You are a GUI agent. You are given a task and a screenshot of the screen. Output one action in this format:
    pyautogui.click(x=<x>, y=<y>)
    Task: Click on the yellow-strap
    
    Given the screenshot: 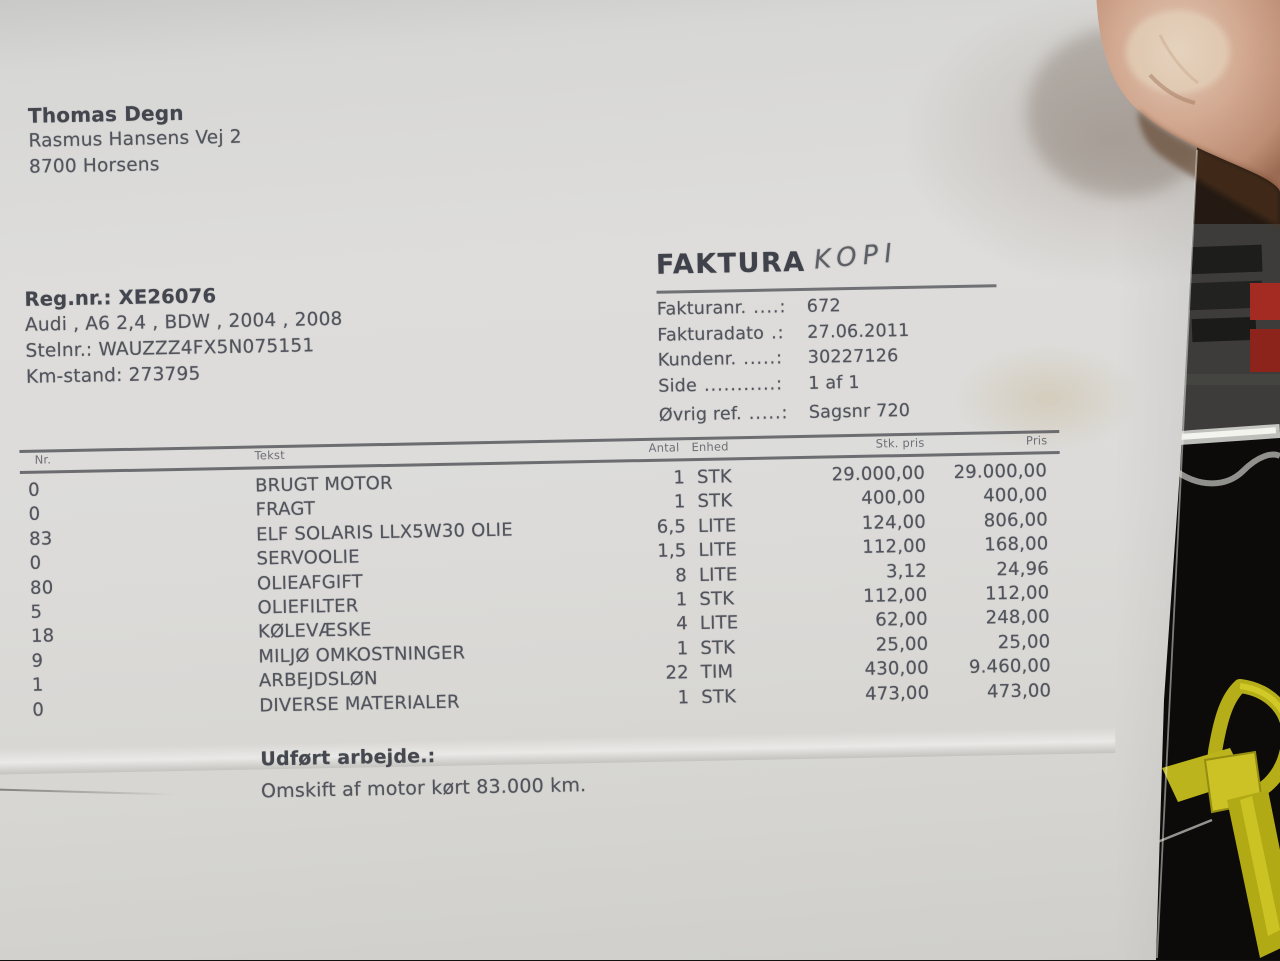 What is the action you would take?
    pyautogui.click(x=1221, y=818)
    